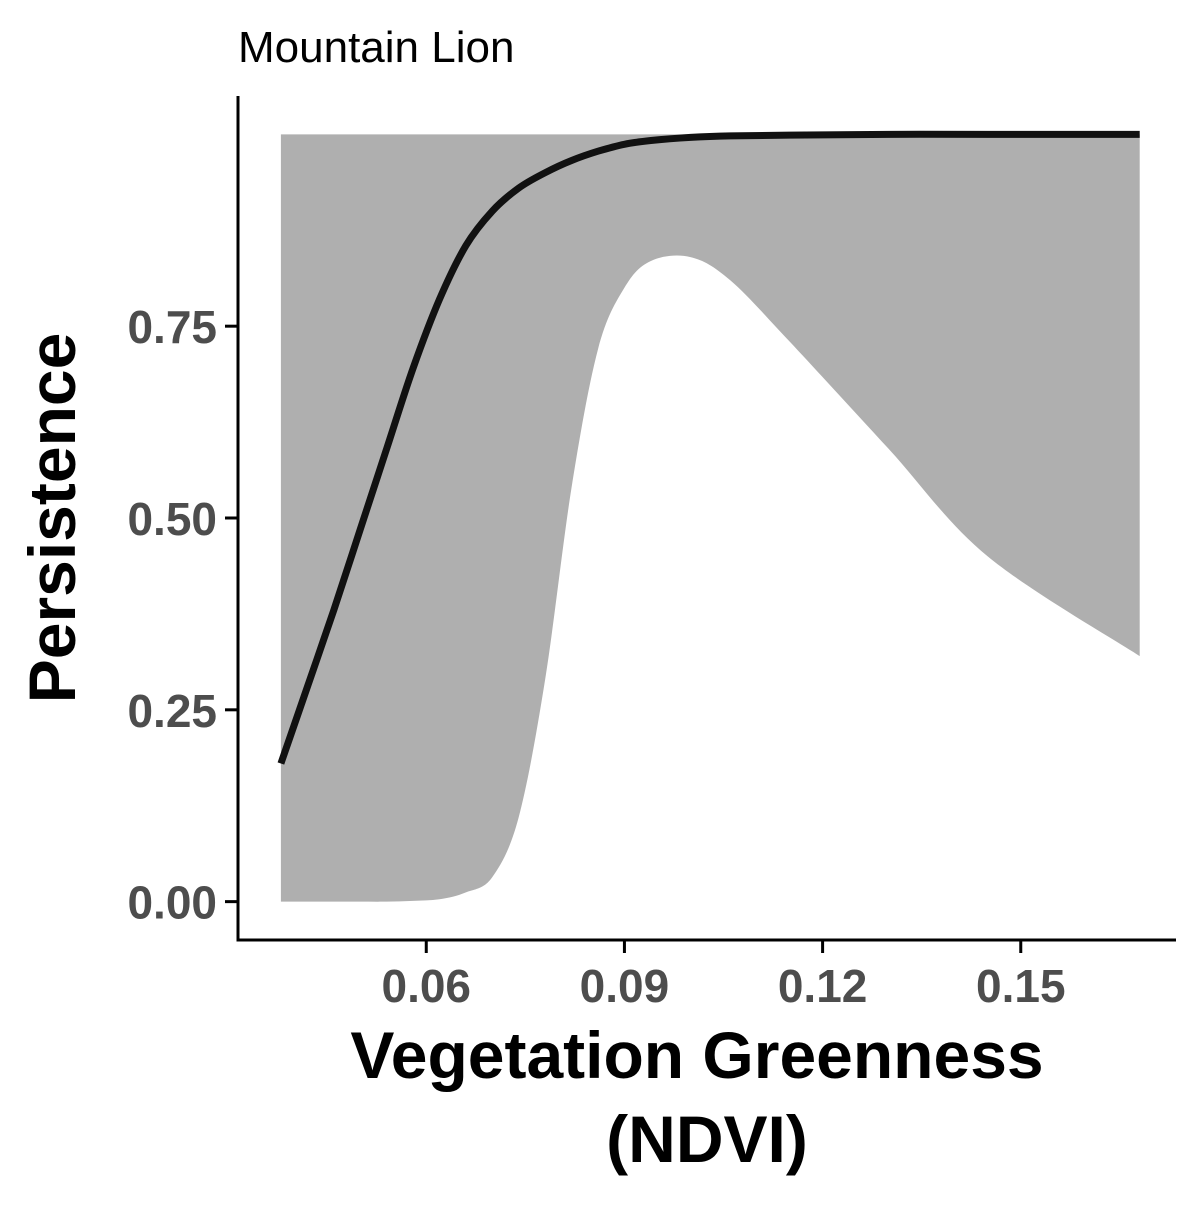  I want to click on x-axis-title-line-2: (NDVI), so click(707, 1139).